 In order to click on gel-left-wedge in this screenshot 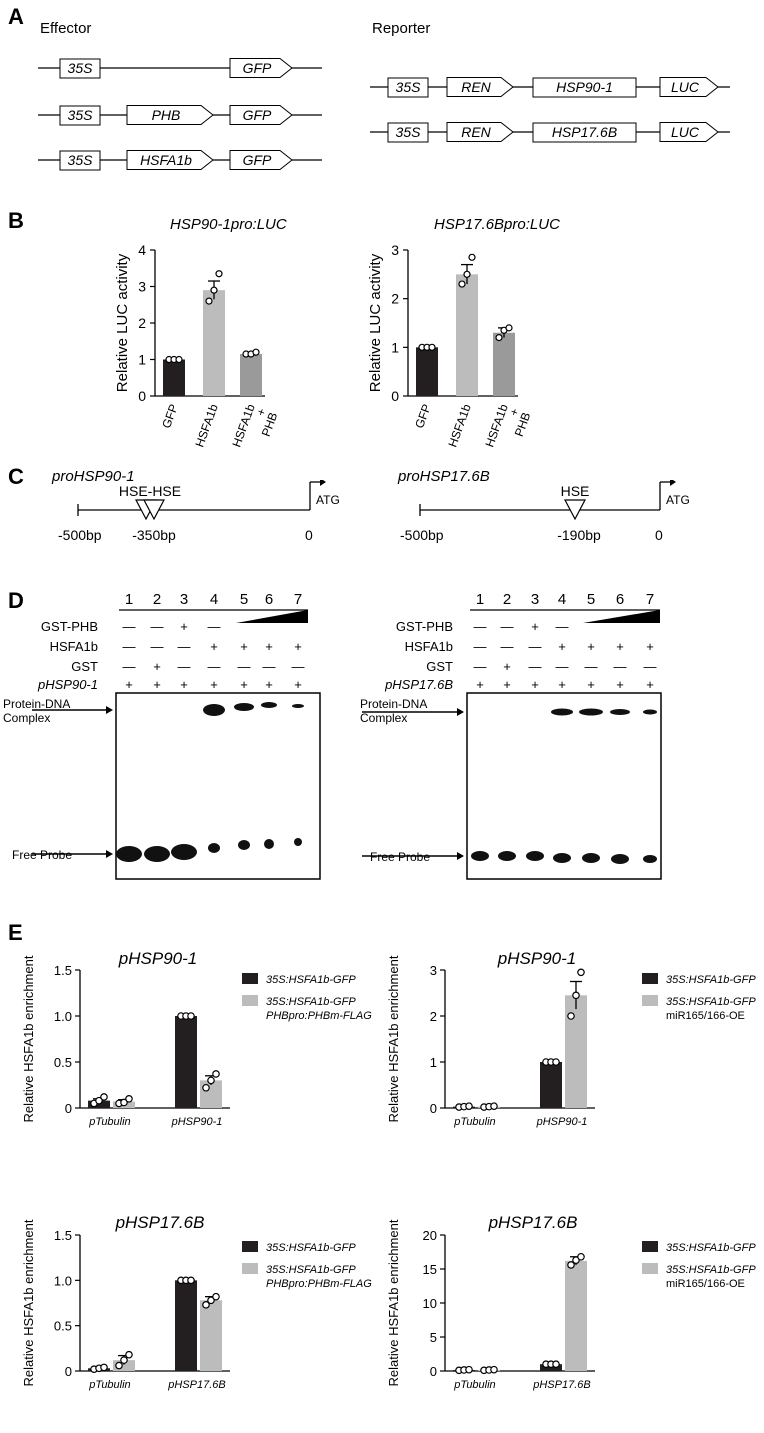, I will do `click(272, 616)`.